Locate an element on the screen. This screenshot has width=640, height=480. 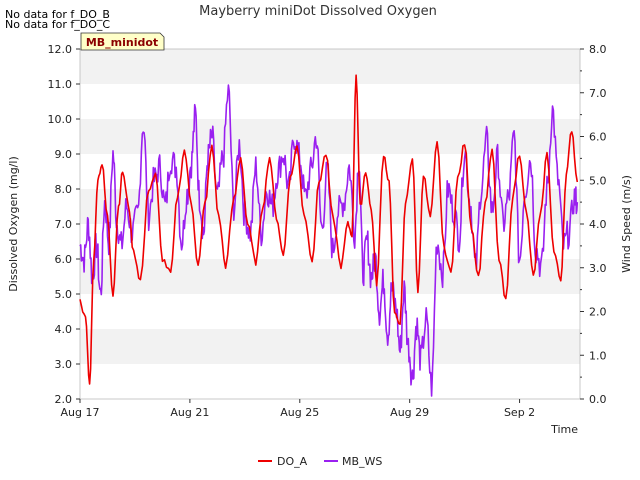
y-left-tick-label: 12.0 is located at coordinates (60, 49).